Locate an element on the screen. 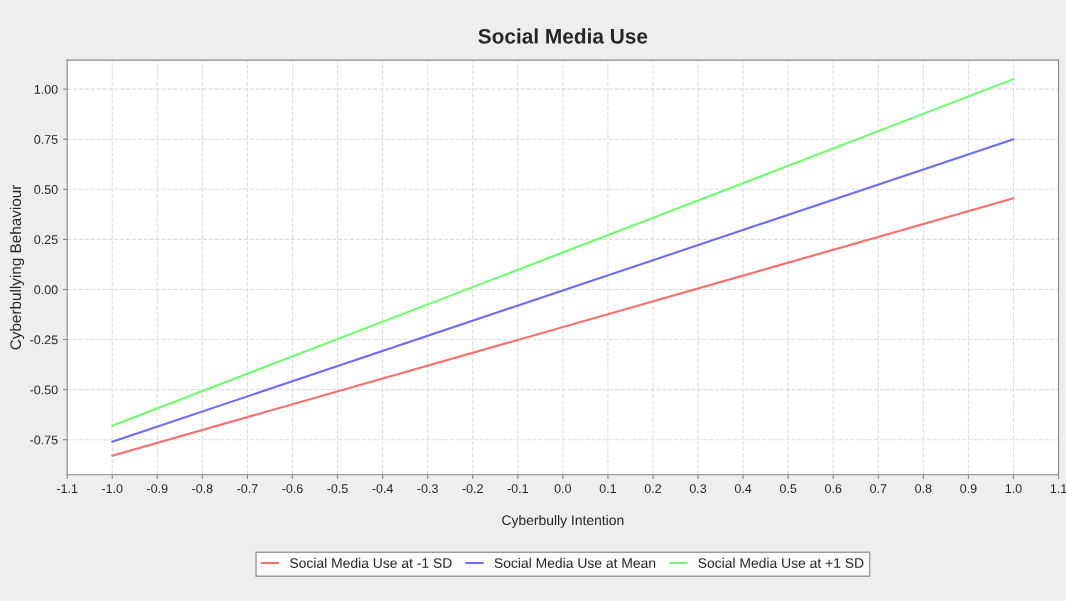  y-tick-label: 0.00 is located at coordinates (46, 290).